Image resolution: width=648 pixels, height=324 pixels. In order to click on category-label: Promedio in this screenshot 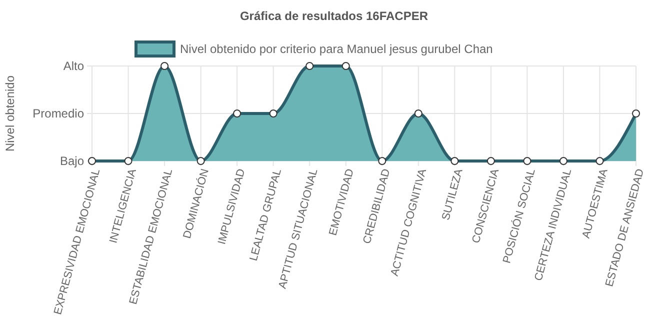, I will do `click(58, 113)`.